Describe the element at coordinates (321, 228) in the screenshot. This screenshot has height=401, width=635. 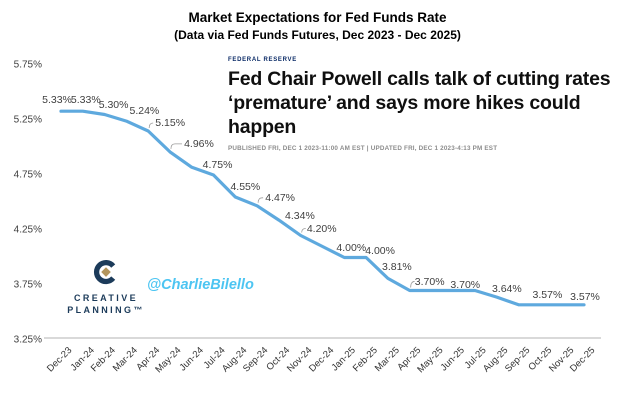
I see `data-label: 4.20%` at that location.